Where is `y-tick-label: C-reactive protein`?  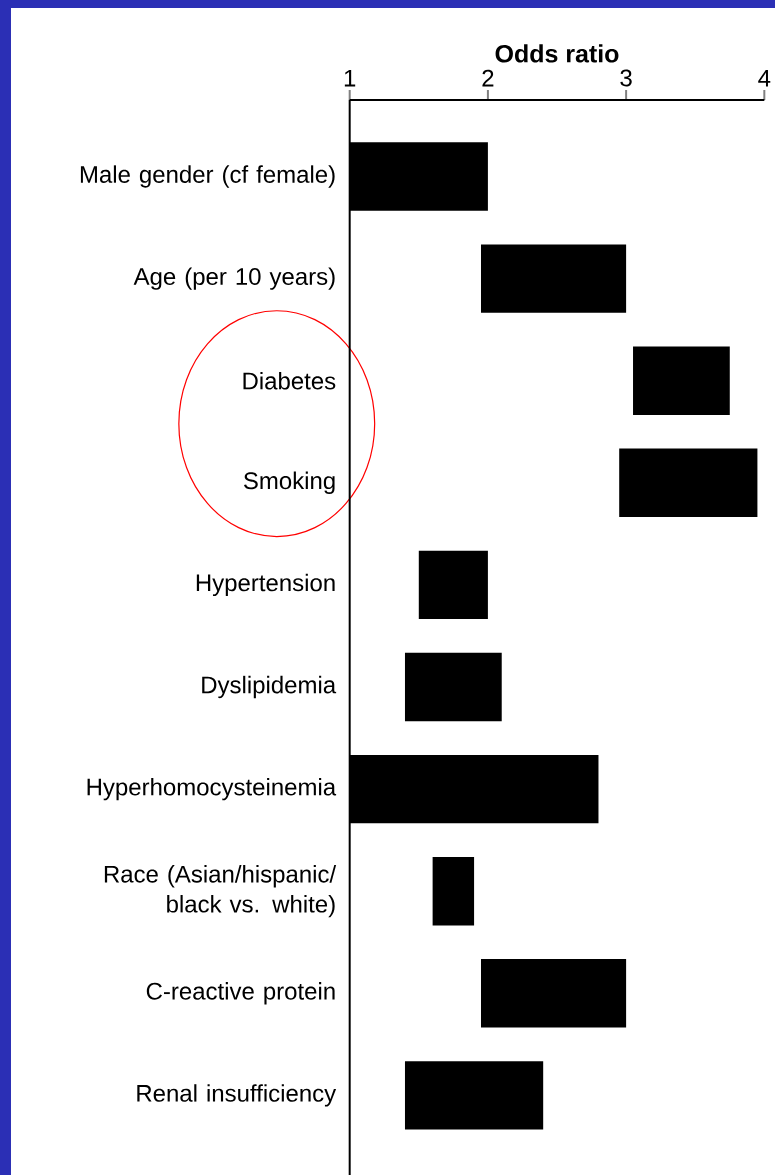 y-tick-label: C-reactive protein is located at coordinates (240, 993).